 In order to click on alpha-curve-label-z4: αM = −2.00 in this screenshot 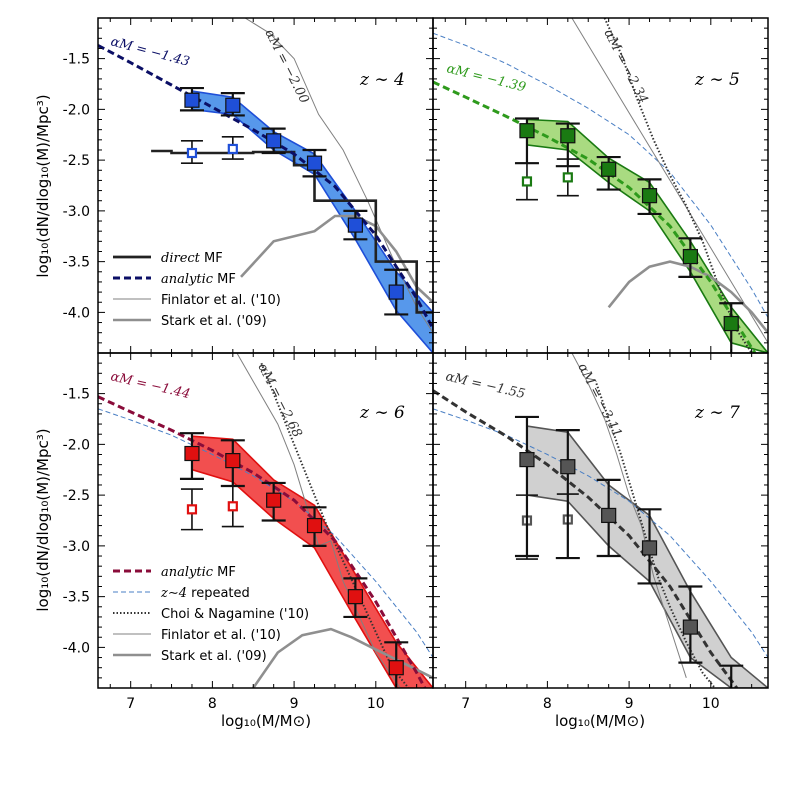, I will do `click(286, 66)`.